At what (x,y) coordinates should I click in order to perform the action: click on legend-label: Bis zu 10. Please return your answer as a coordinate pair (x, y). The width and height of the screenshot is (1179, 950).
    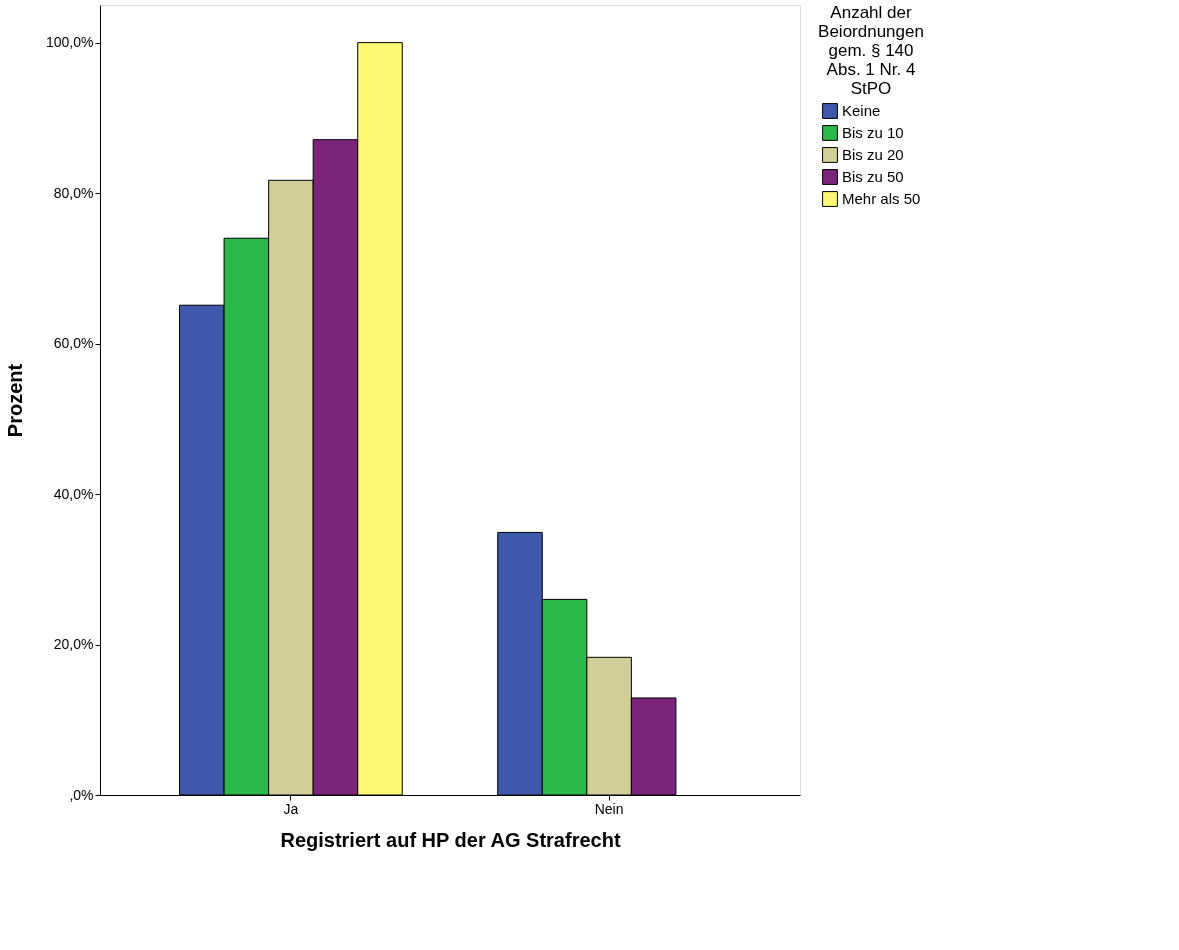
    Looking at the image, I should click on (873, 132).